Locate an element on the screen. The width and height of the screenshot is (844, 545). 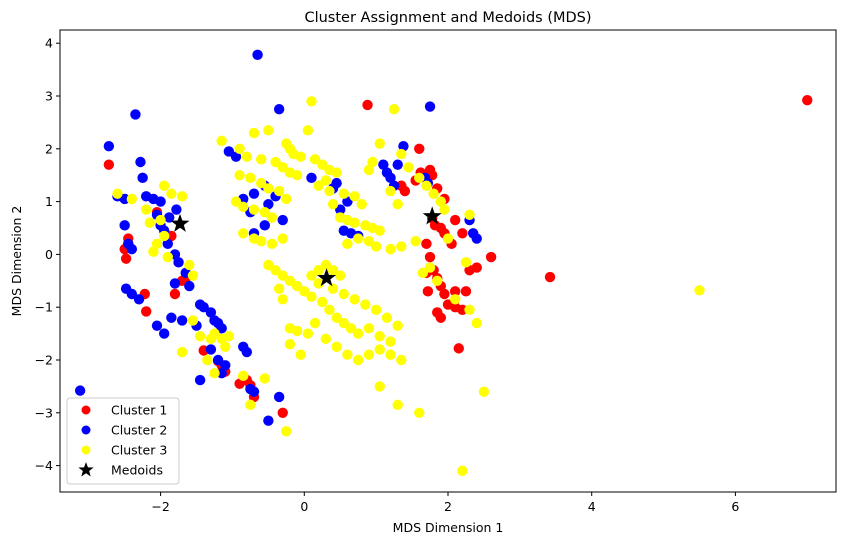
y-tick-label: −4 is located at coordinates (44, 465).